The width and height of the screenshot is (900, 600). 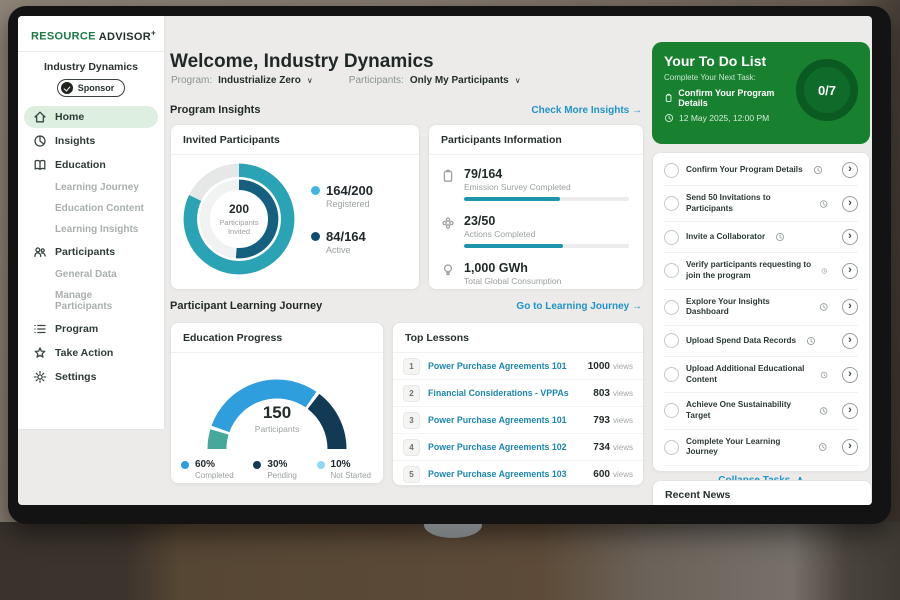 I want to click on sponsor-check-icon, so click(x=66, y=87).